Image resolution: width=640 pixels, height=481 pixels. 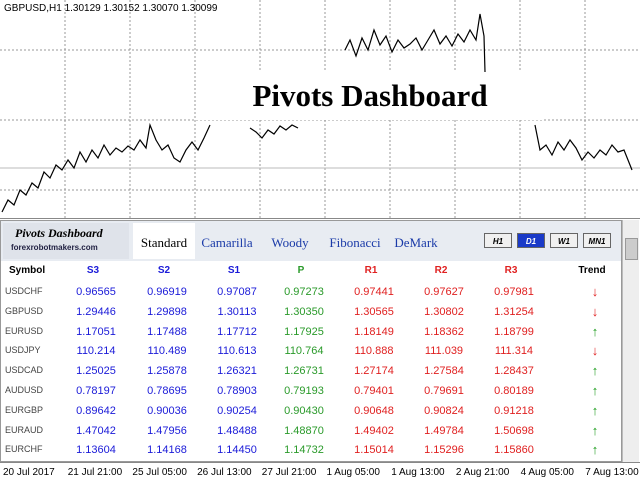 I want to click on cell: 0.78903, so click(x=237, y=391).